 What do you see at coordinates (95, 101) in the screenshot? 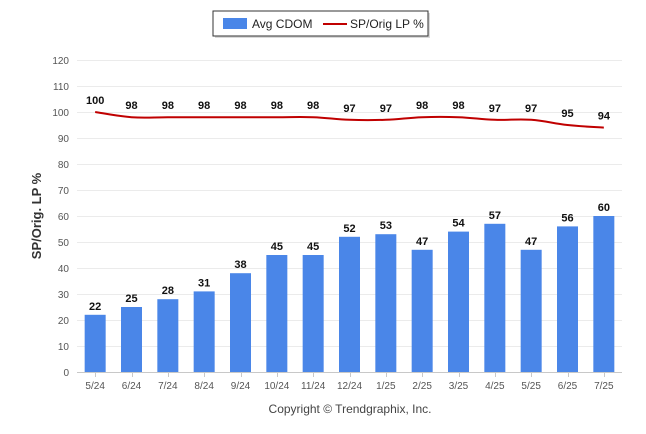
I see `line-data-label: 100` at bounding box center [95, 101].